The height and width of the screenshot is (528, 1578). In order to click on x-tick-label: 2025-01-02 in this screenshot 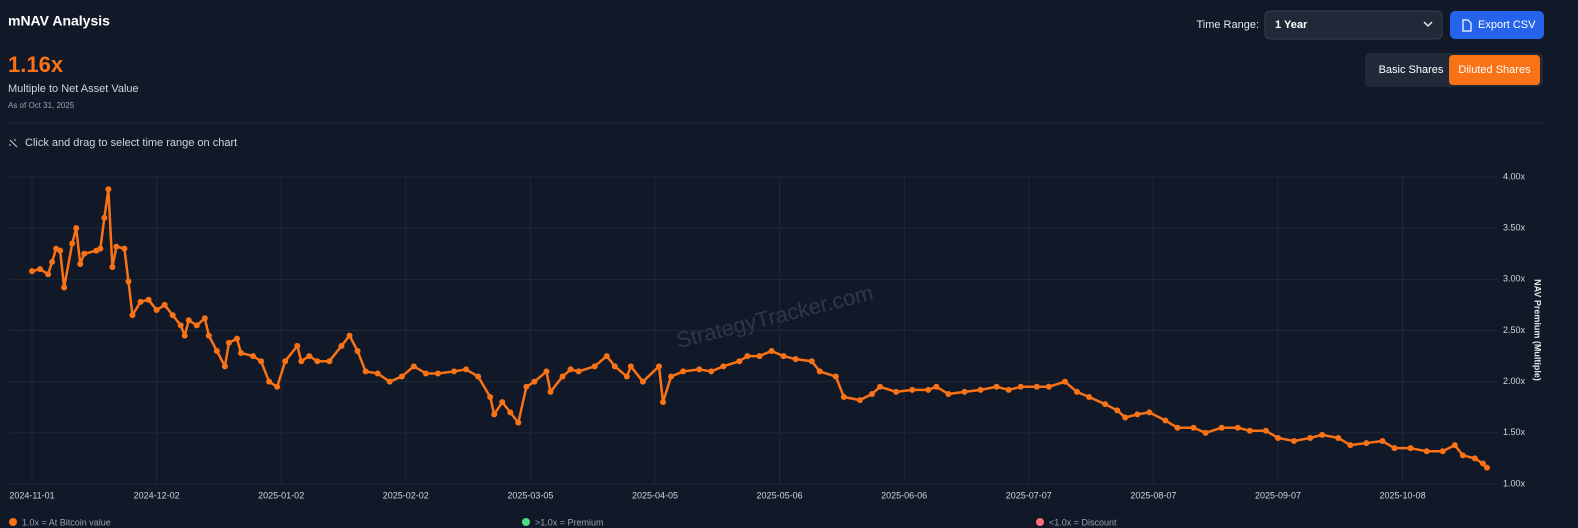, I will do `click(281, 495)`.